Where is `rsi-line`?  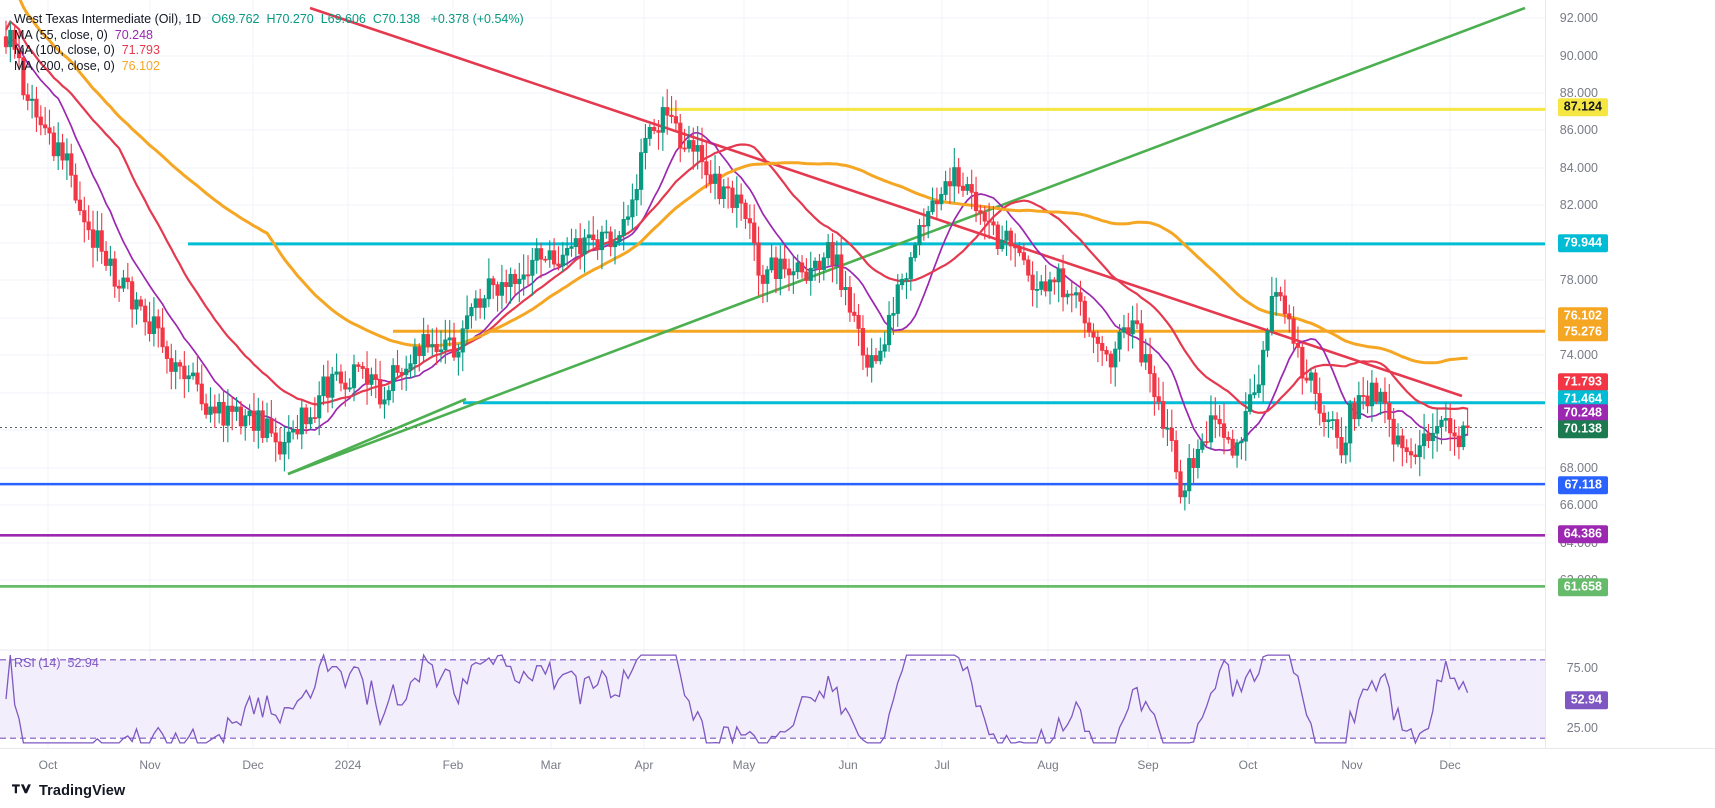
rsi-line is located at coordinates (737, 698).